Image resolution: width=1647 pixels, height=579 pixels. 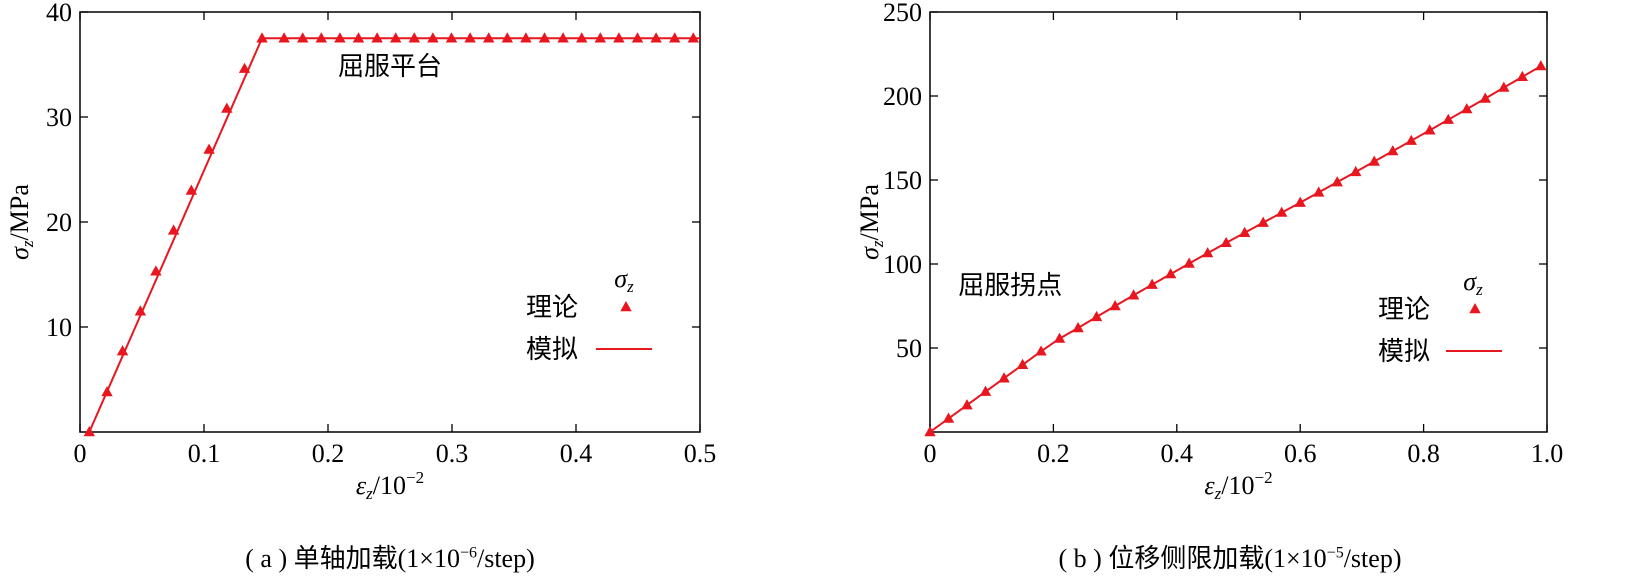 I want to click on caption-a-suffix: /step), so click(x=505, y=558).